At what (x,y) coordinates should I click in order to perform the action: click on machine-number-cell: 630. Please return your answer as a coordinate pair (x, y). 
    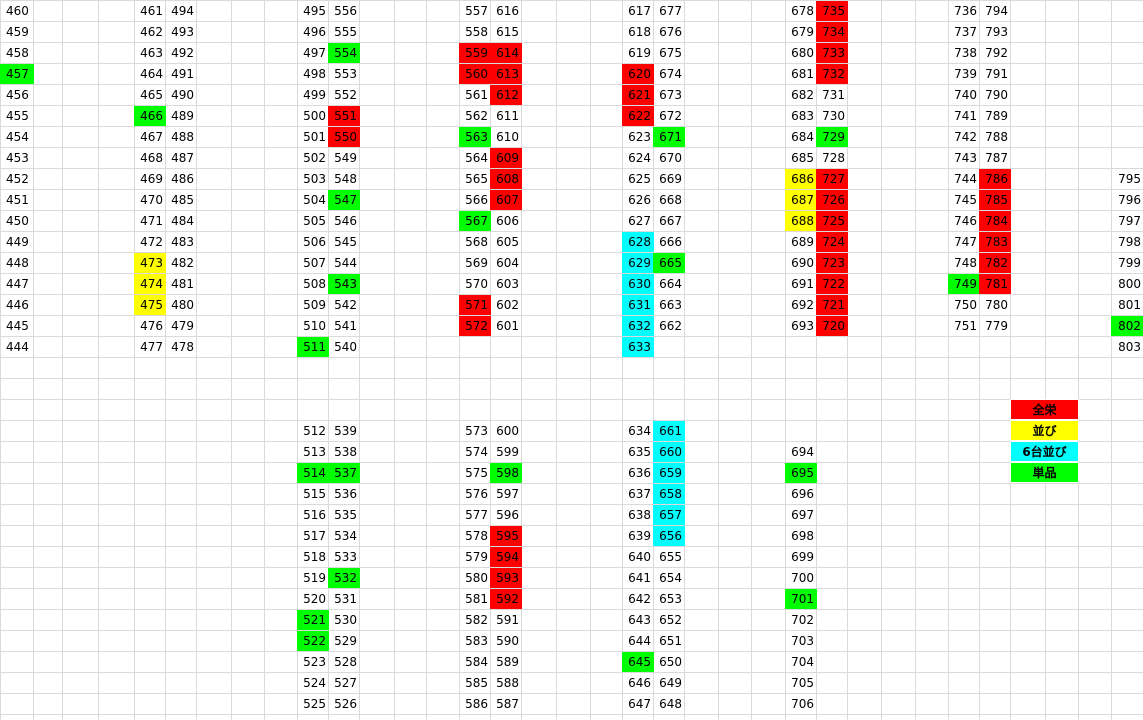
    Looking at the image, I should click on (638, 284).